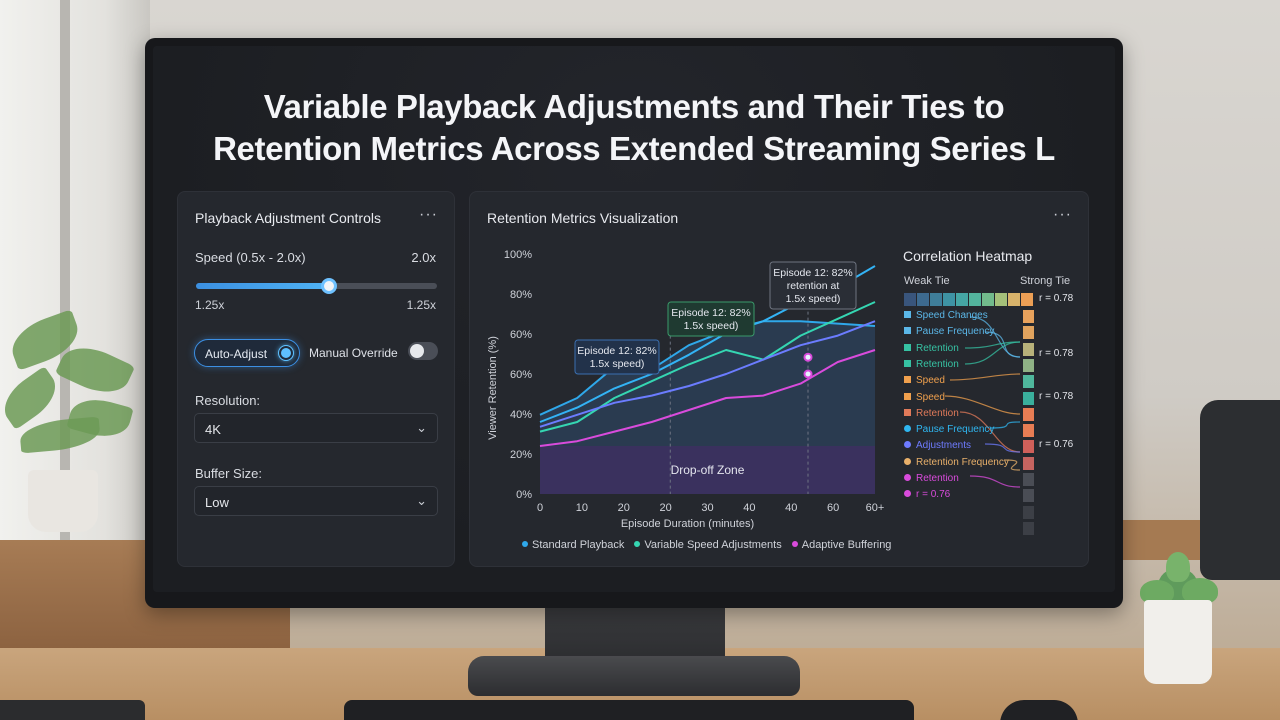  What do you see at coordinates (521, 295) in the screenshot?
I see `y-tick-label: 80%` at bounding box center [521, 295].